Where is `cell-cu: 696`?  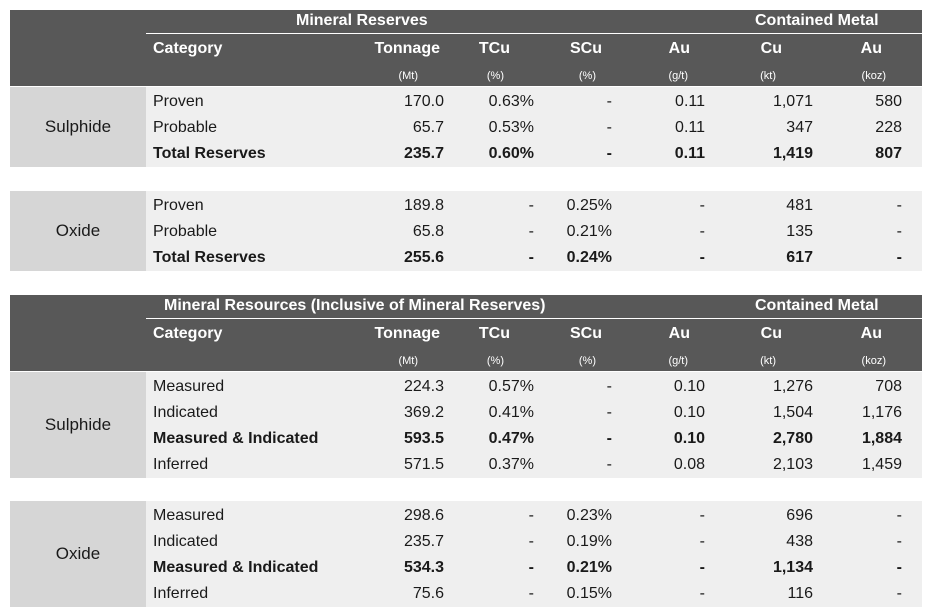
cell-cu: 696 is located at coordinates (799, 515).